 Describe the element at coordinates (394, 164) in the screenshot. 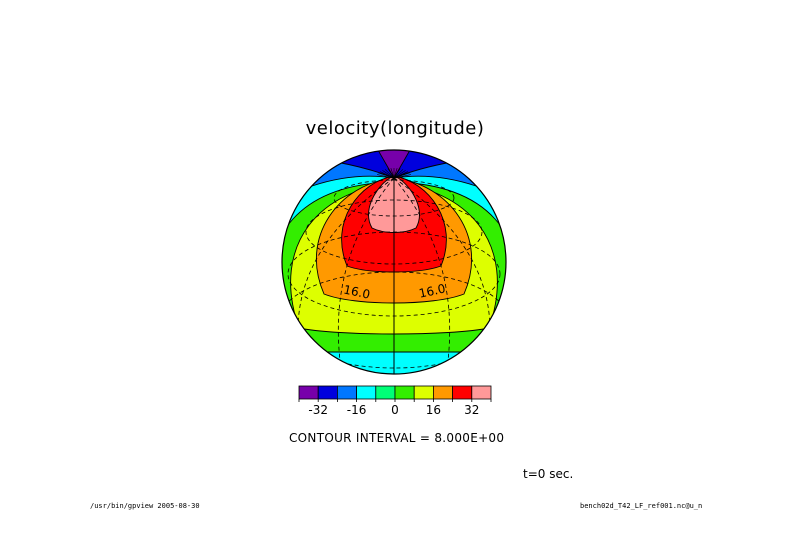

I see `band-purple` at that location.